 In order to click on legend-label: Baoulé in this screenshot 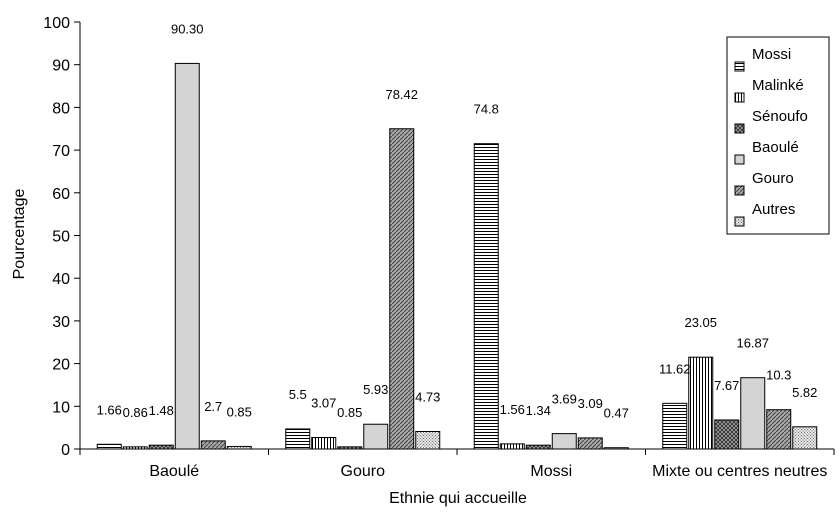, I will do `click(775, 147)`.